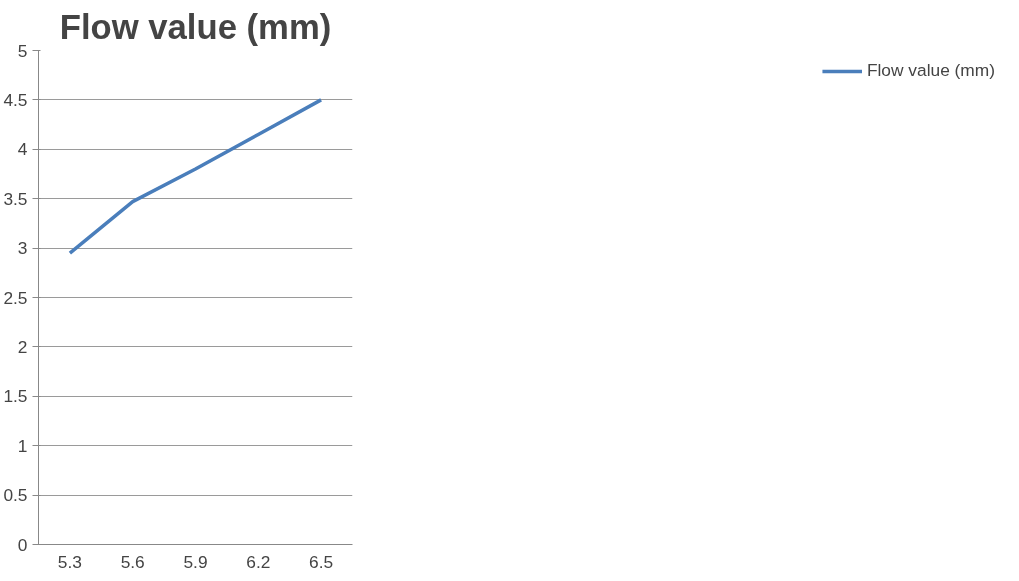  I want to click on x-tick-label: 5.6, so click(132, 561).